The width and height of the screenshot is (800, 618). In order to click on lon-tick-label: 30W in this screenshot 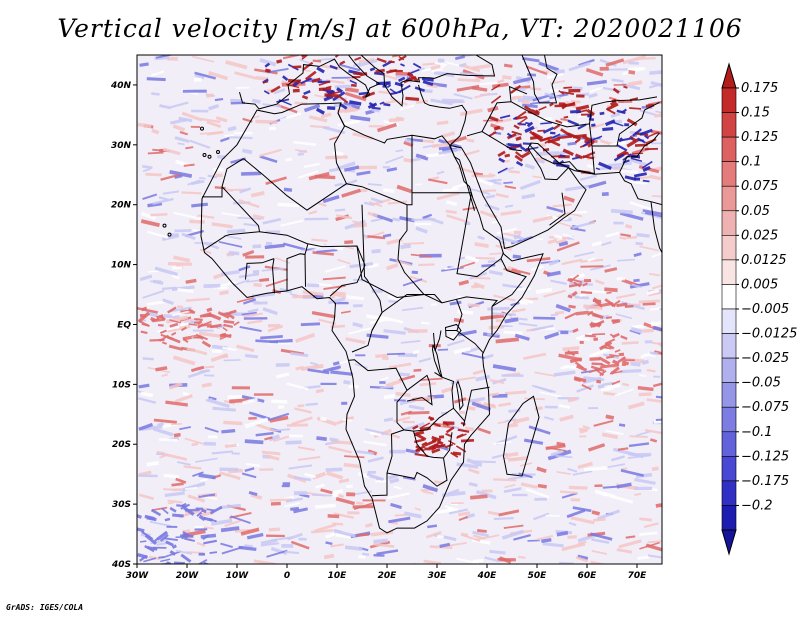, I will do `click(138, 576)`.